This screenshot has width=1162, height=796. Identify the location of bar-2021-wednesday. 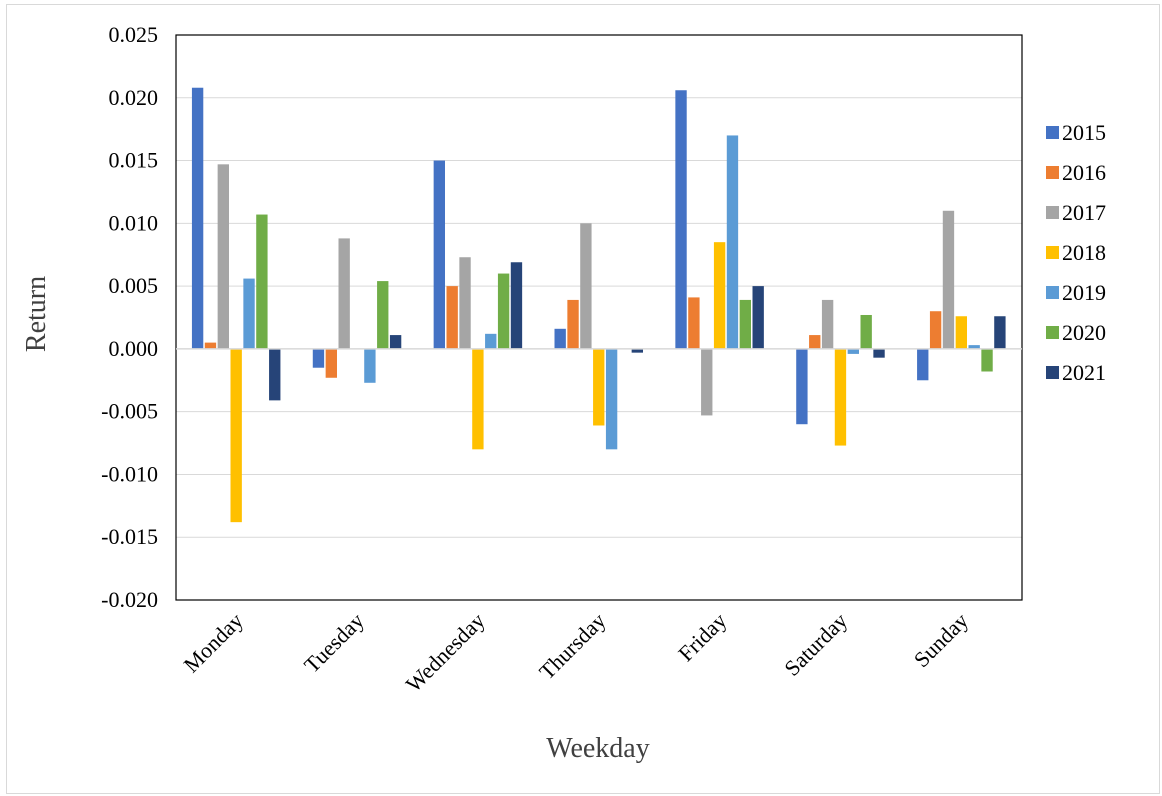
(516, 305).